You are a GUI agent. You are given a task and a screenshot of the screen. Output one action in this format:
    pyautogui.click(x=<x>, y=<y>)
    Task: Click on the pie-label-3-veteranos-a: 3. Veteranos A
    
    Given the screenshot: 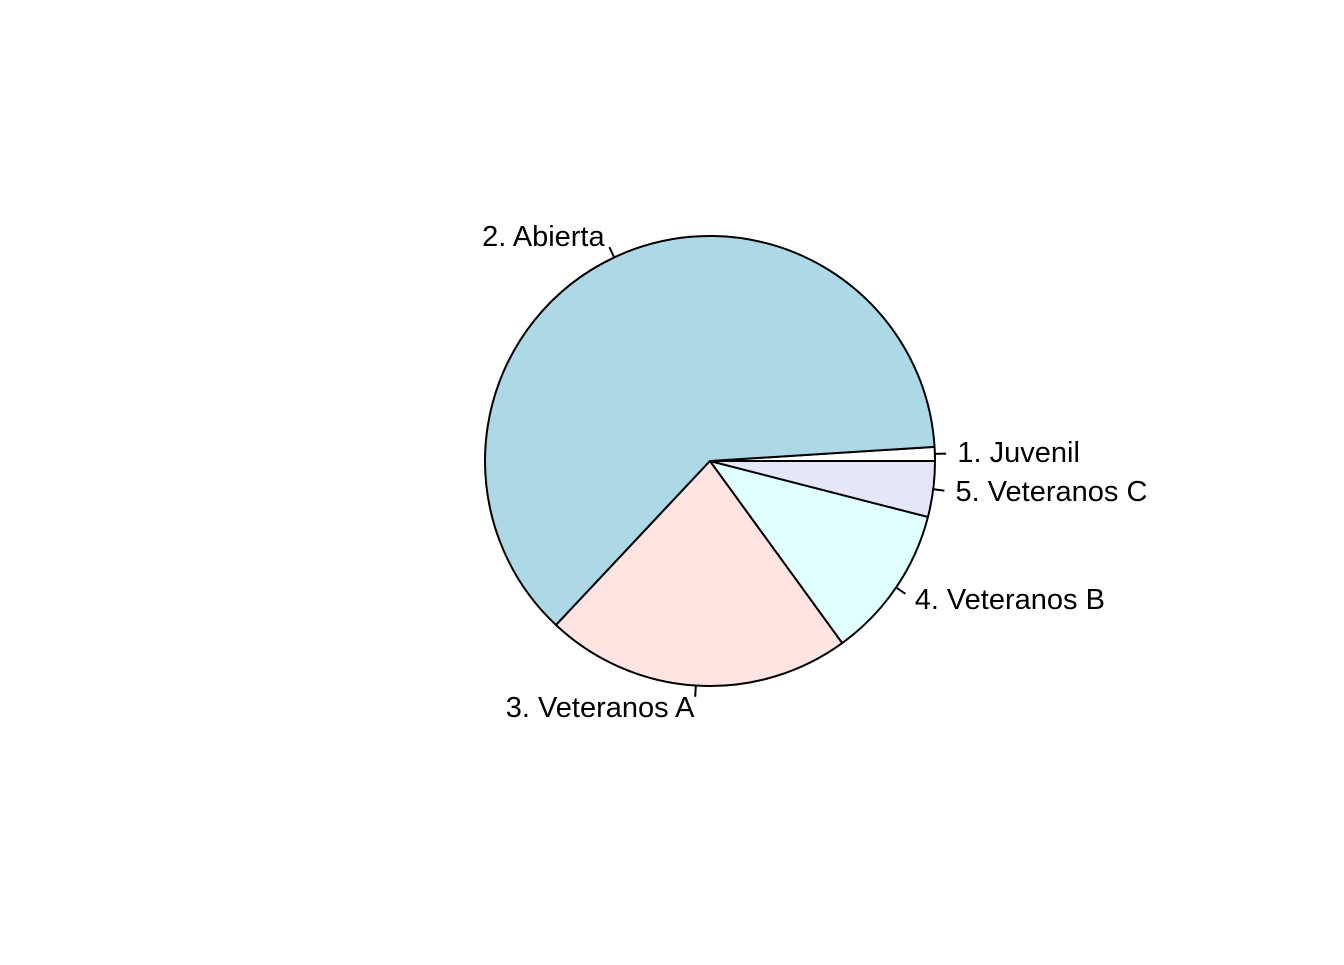 What is the action you would take?
    pyautogui.click(x=600, y=708)
    